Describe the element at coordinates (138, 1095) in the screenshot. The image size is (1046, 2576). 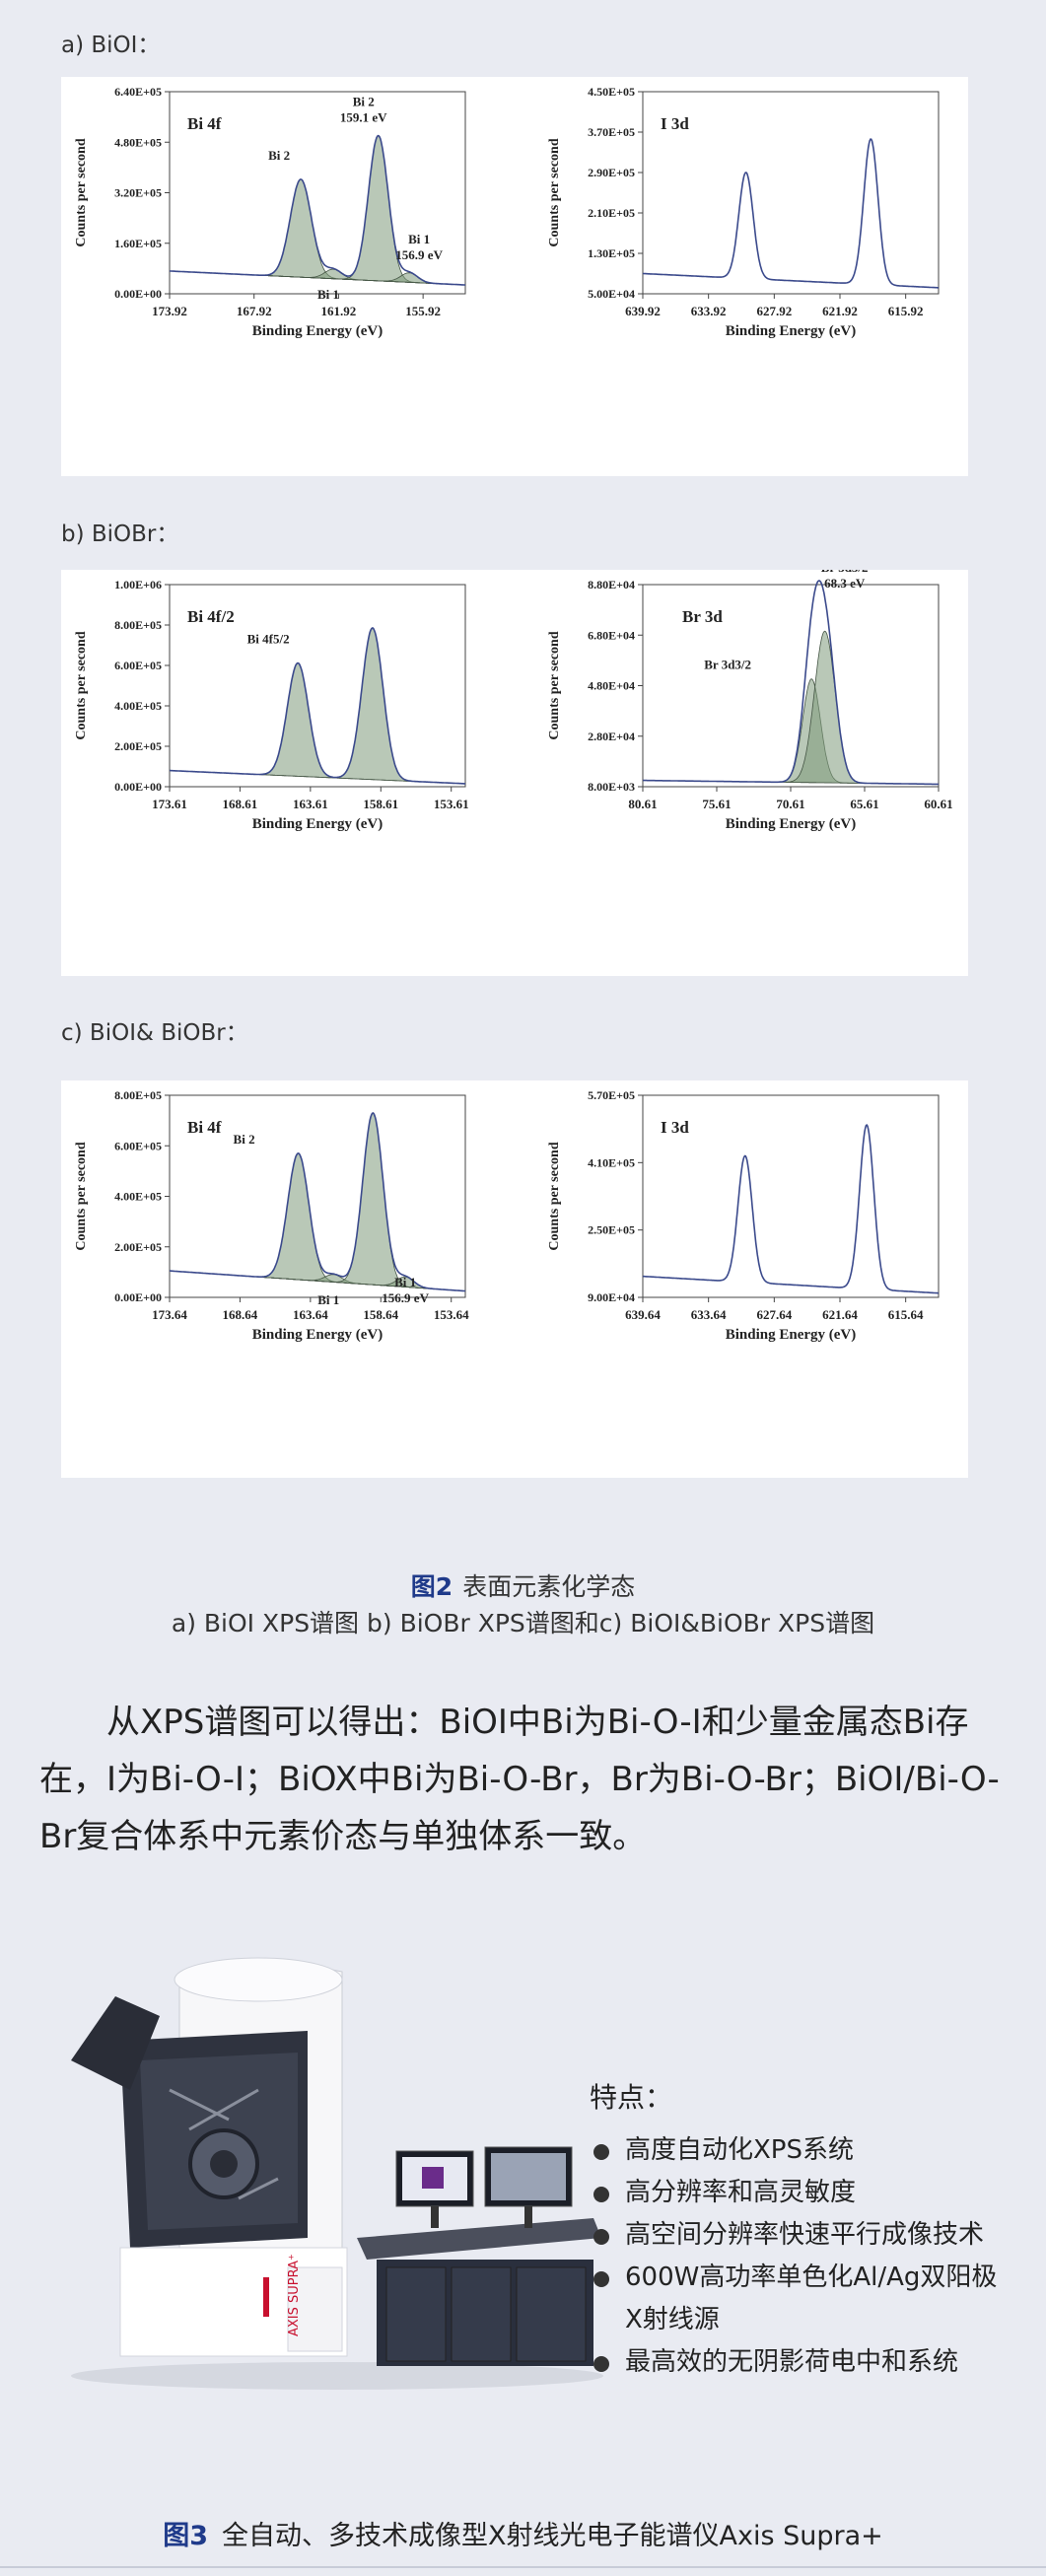
I see `y-tick-label: 8.00E+05` at that location.